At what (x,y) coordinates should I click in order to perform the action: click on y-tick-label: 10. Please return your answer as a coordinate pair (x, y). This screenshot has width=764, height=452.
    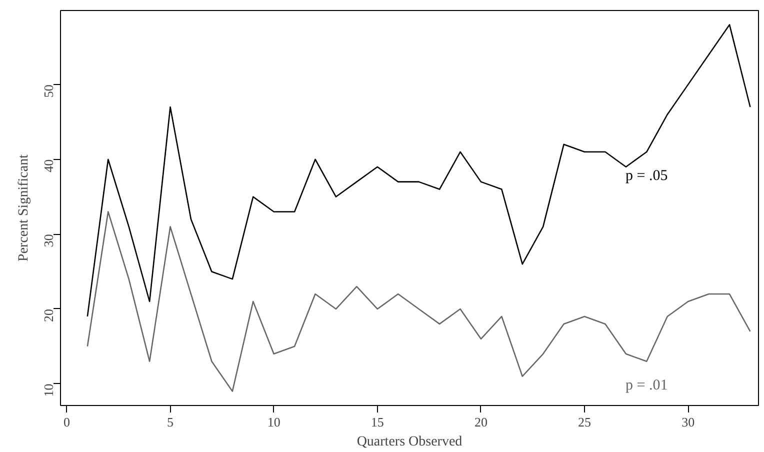
    Looking at the image, I should click on (48, 390).